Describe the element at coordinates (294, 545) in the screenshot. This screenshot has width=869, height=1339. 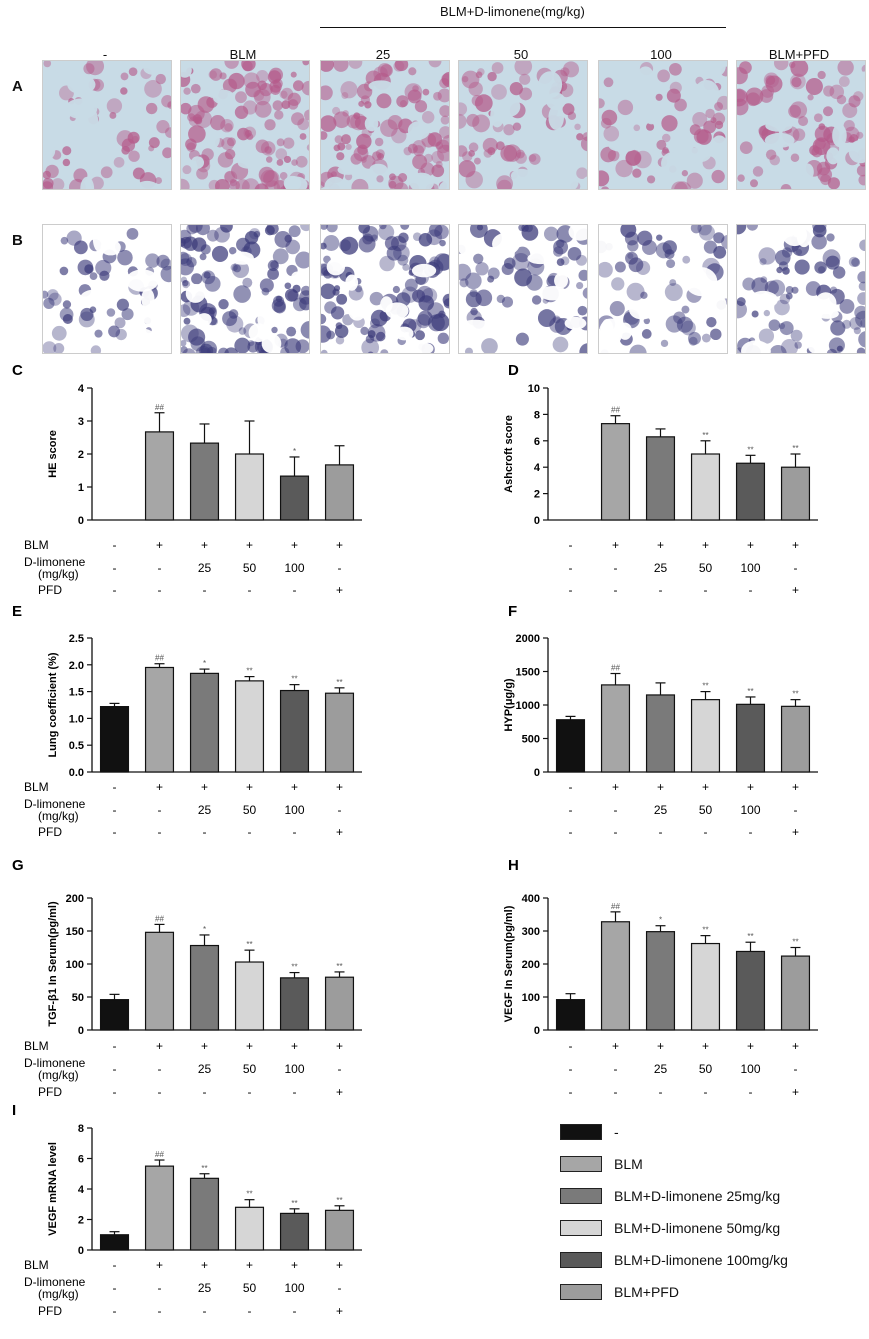
I see `row-value-blm-C-4: +` at that location.